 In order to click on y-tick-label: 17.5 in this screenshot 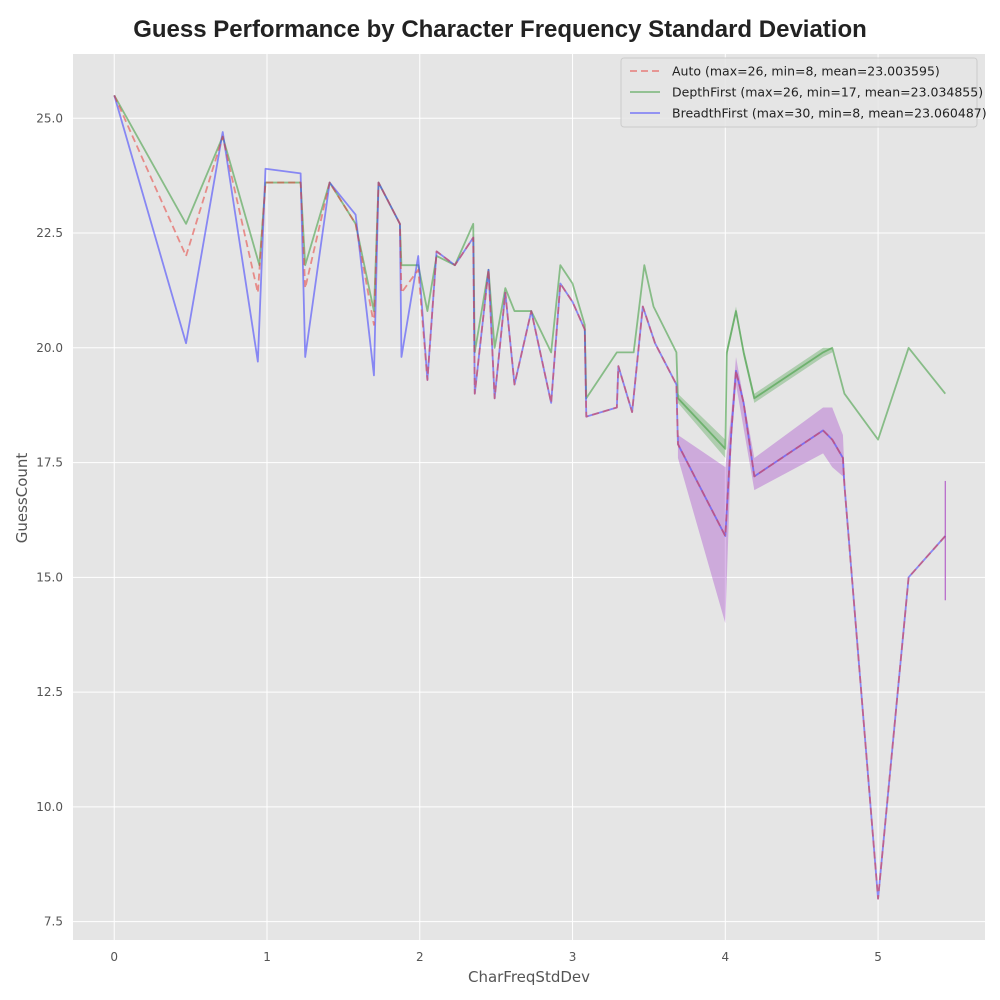, I will do `click(49, 463)`.